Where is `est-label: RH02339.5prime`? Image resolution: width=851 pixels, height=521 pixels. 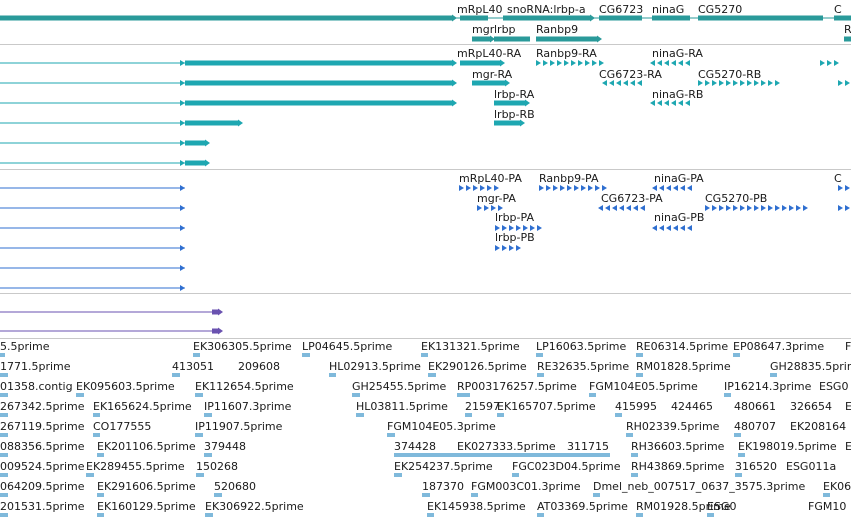 est-label: RH02339.5prime is located at coordinates (673, 426).